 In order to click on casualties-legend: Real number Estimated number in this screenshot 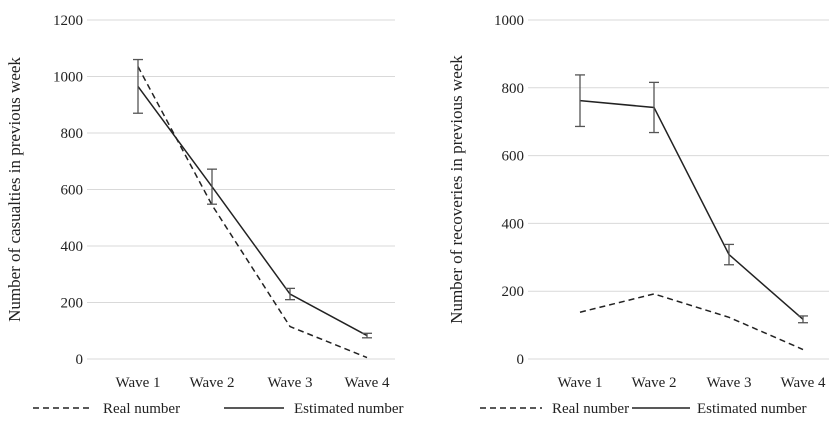, I will do `click(218, 409)`.